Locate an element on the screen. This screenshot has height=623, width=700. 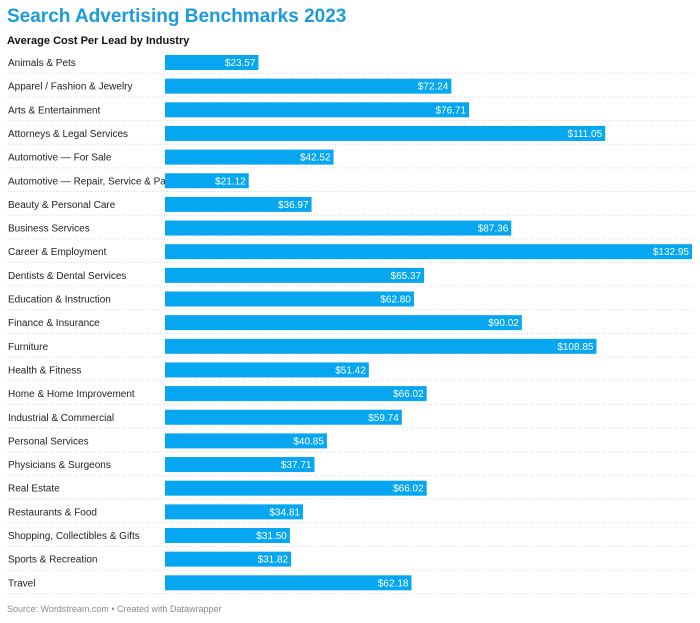
value-label: $87.36 is located at coordinates (493, 229).